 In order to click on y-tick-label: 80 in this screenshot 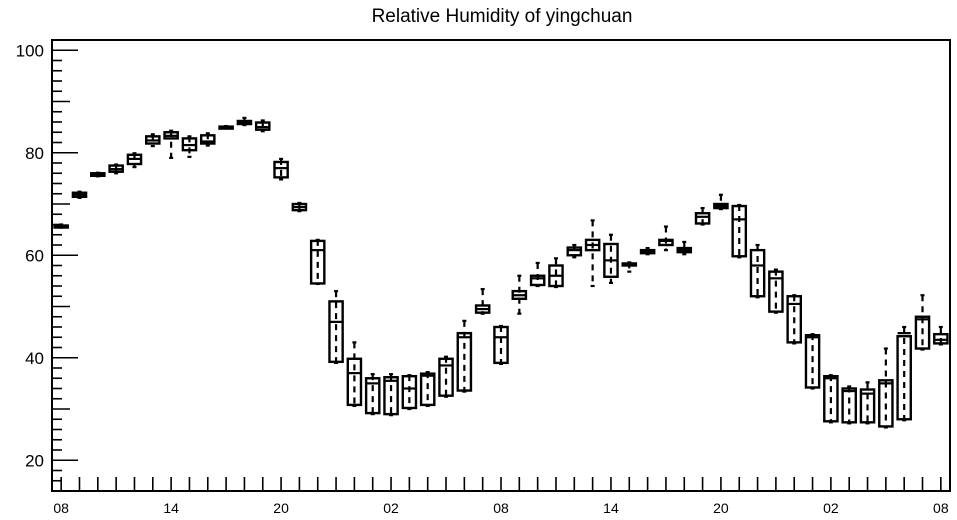, I will do `click(34, 153)`.